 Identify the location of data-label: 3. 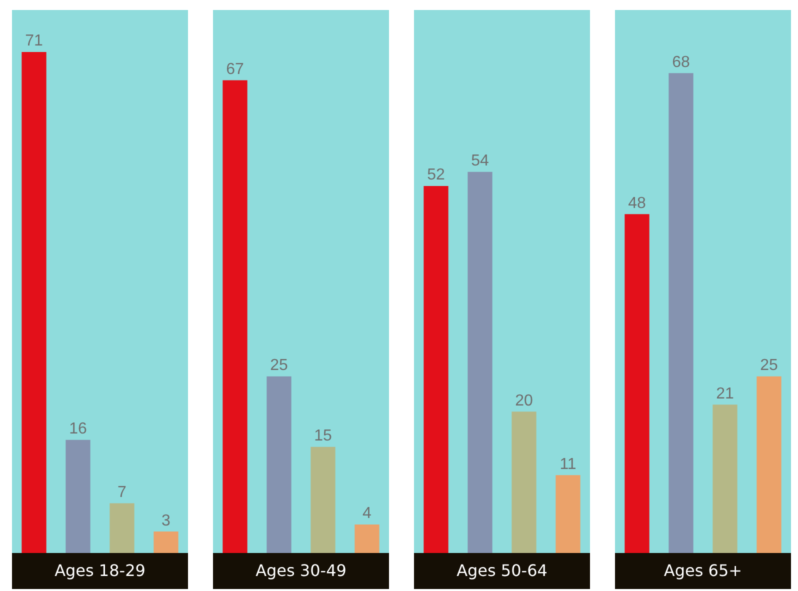
(166, 521).